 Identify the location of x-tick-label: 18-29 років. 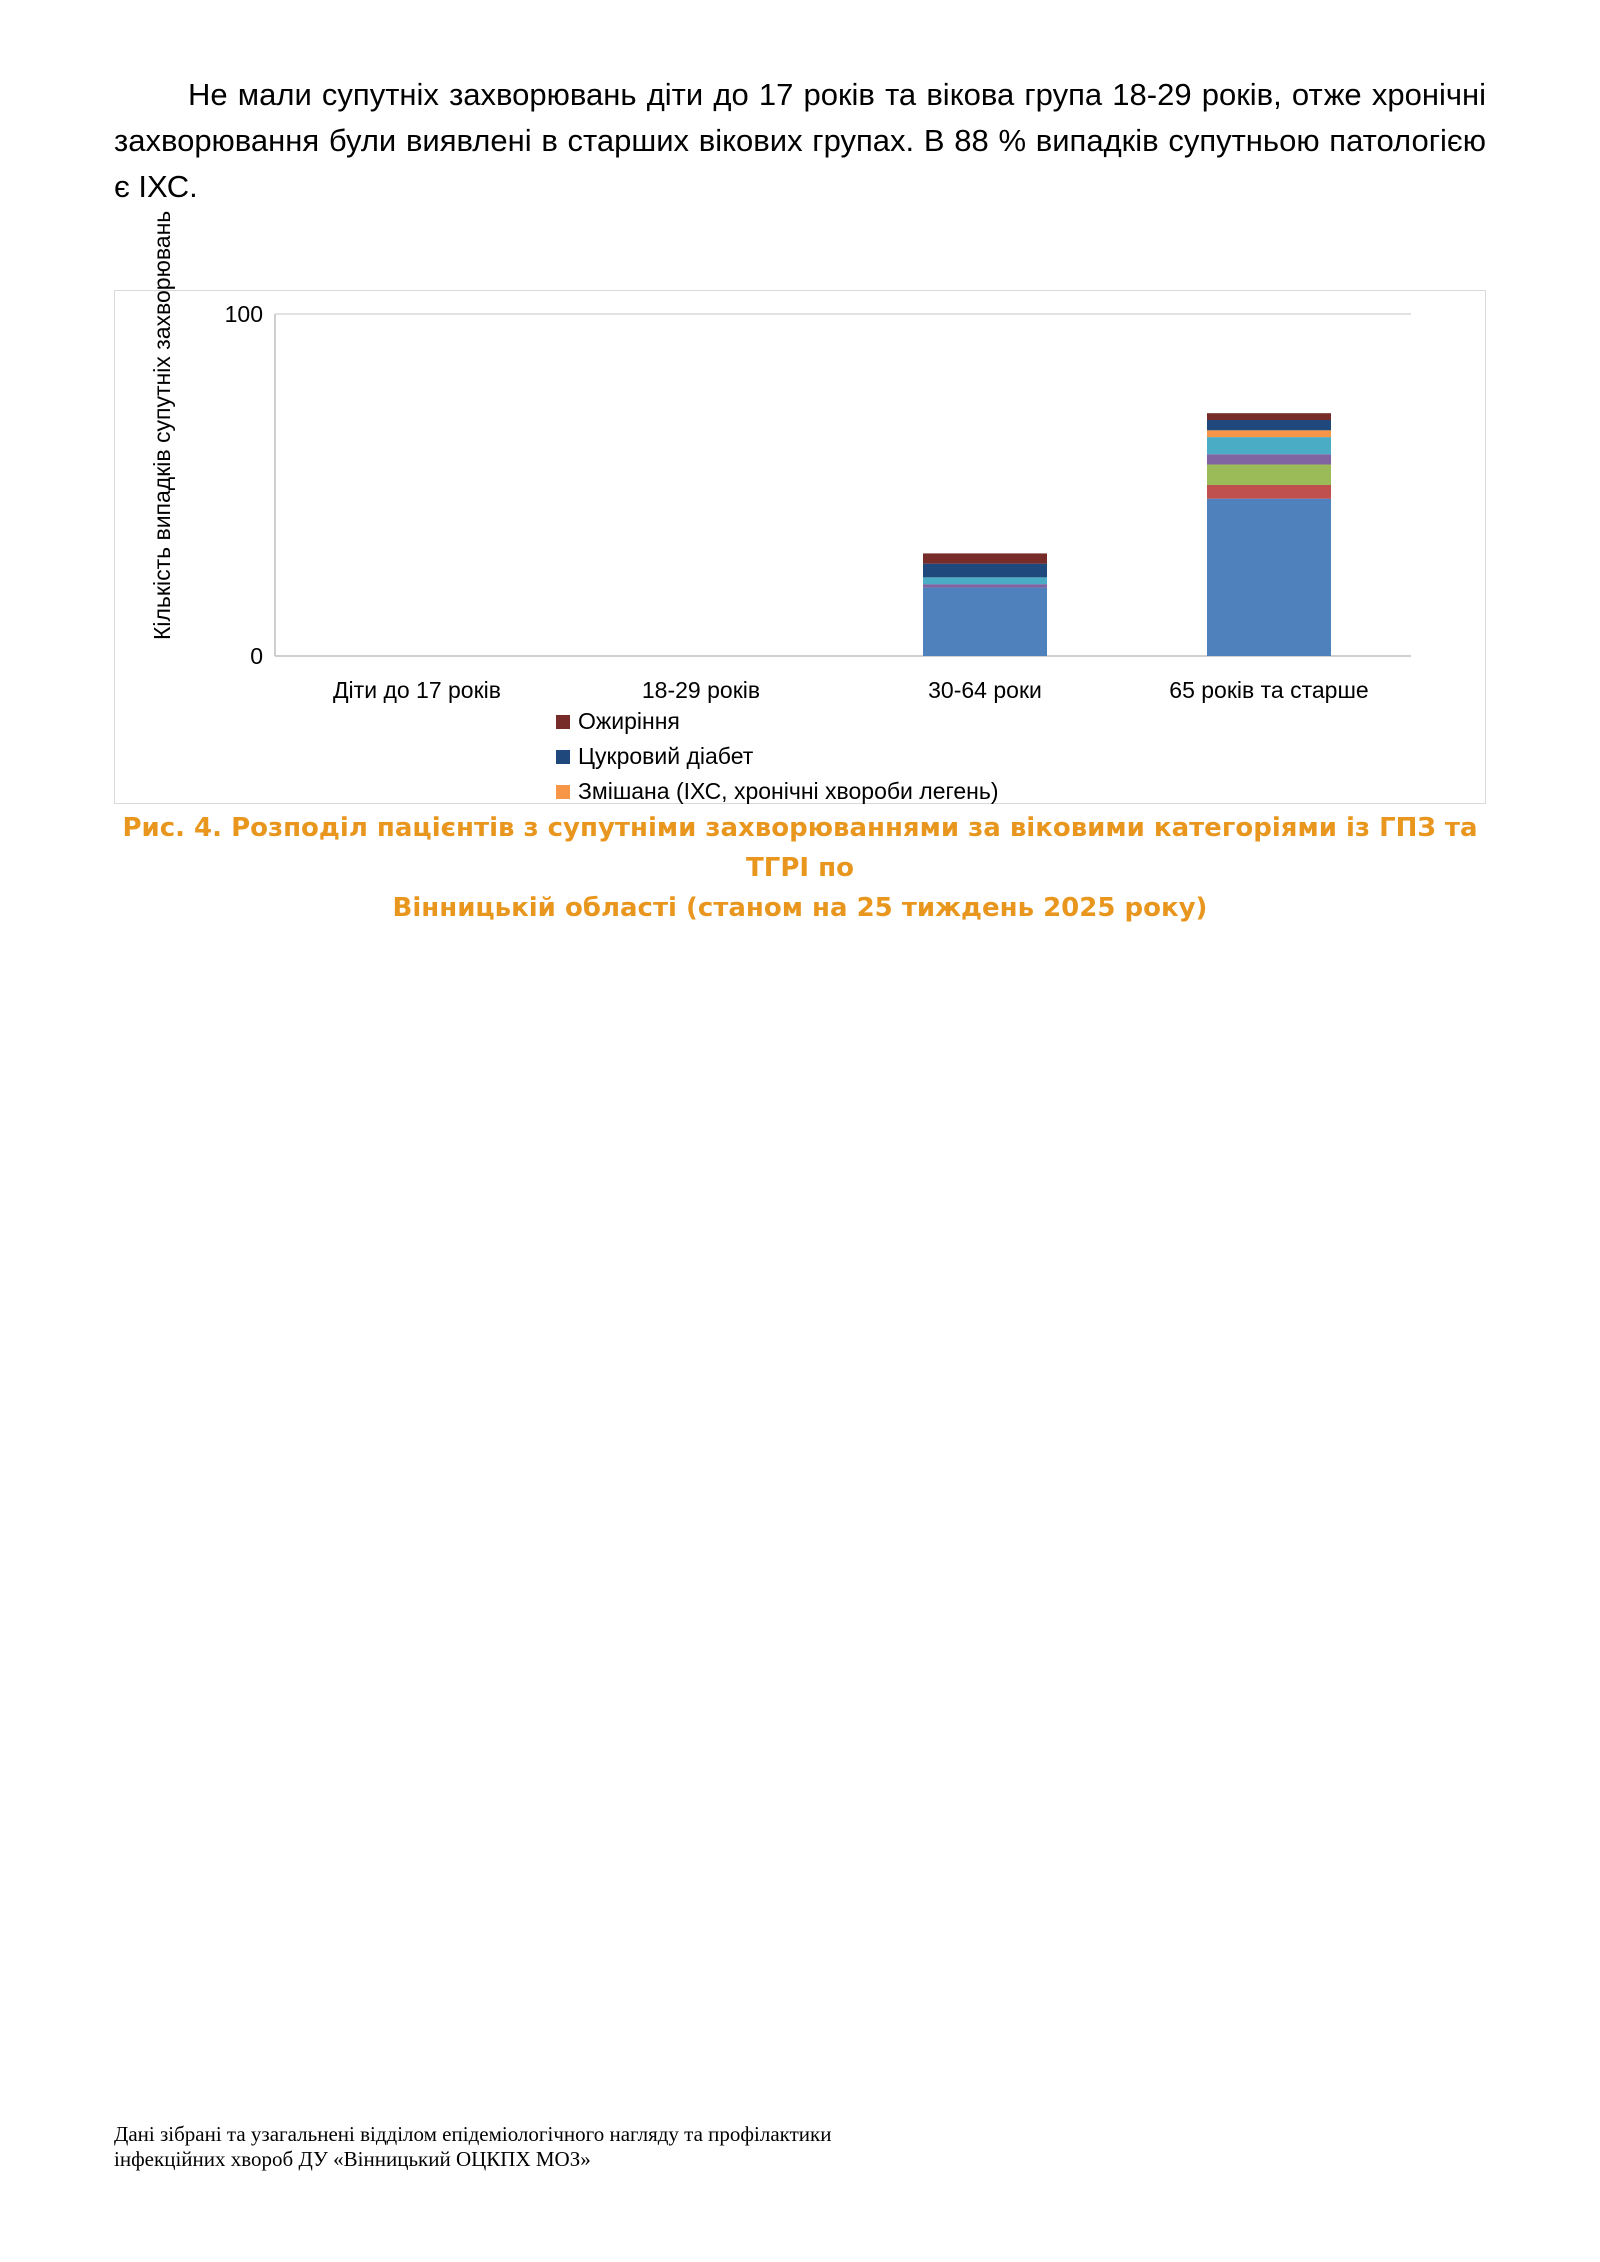
(701, 690).